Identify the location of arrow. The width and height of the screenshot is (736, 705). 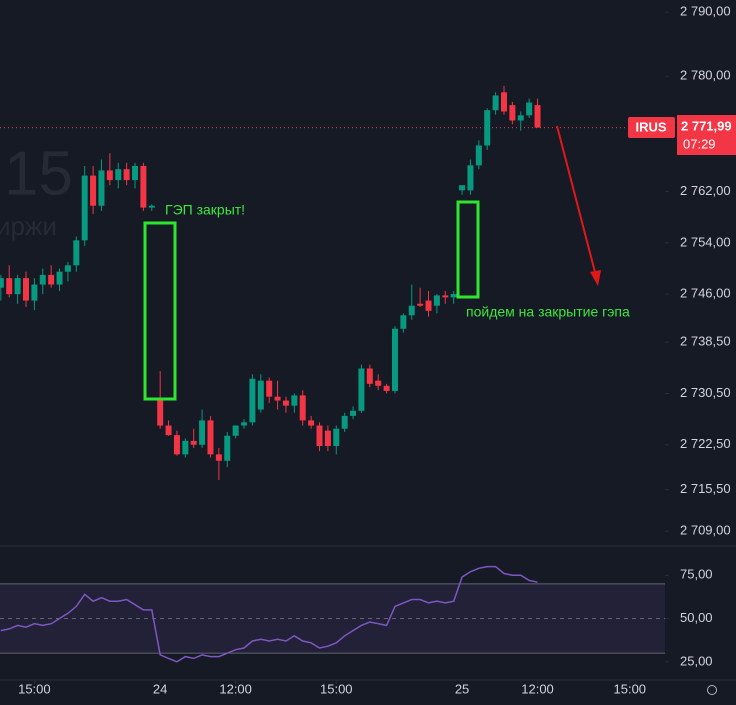
(576, 201).